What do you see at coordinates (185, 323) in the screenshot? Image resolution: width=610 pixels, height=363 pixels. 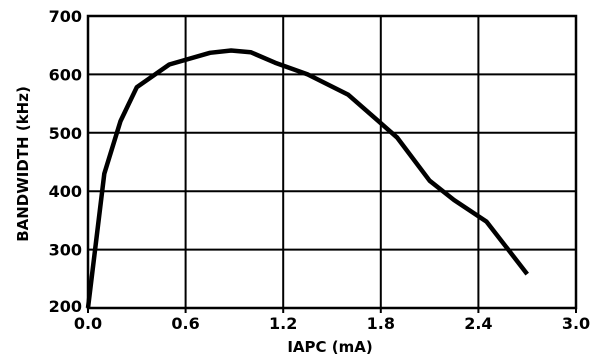 I see `x-tick-label: 0.6` at bounding box center [185, 323].